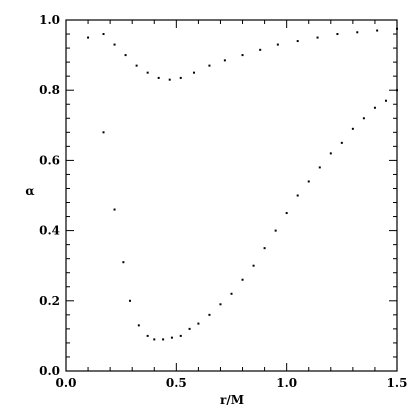 The height and width of the screenshot is (414, 415). What do you see at coordinates (29, 191) in the screenshot?
I see `y-axis-label: α` at bounding box center [29, 191].